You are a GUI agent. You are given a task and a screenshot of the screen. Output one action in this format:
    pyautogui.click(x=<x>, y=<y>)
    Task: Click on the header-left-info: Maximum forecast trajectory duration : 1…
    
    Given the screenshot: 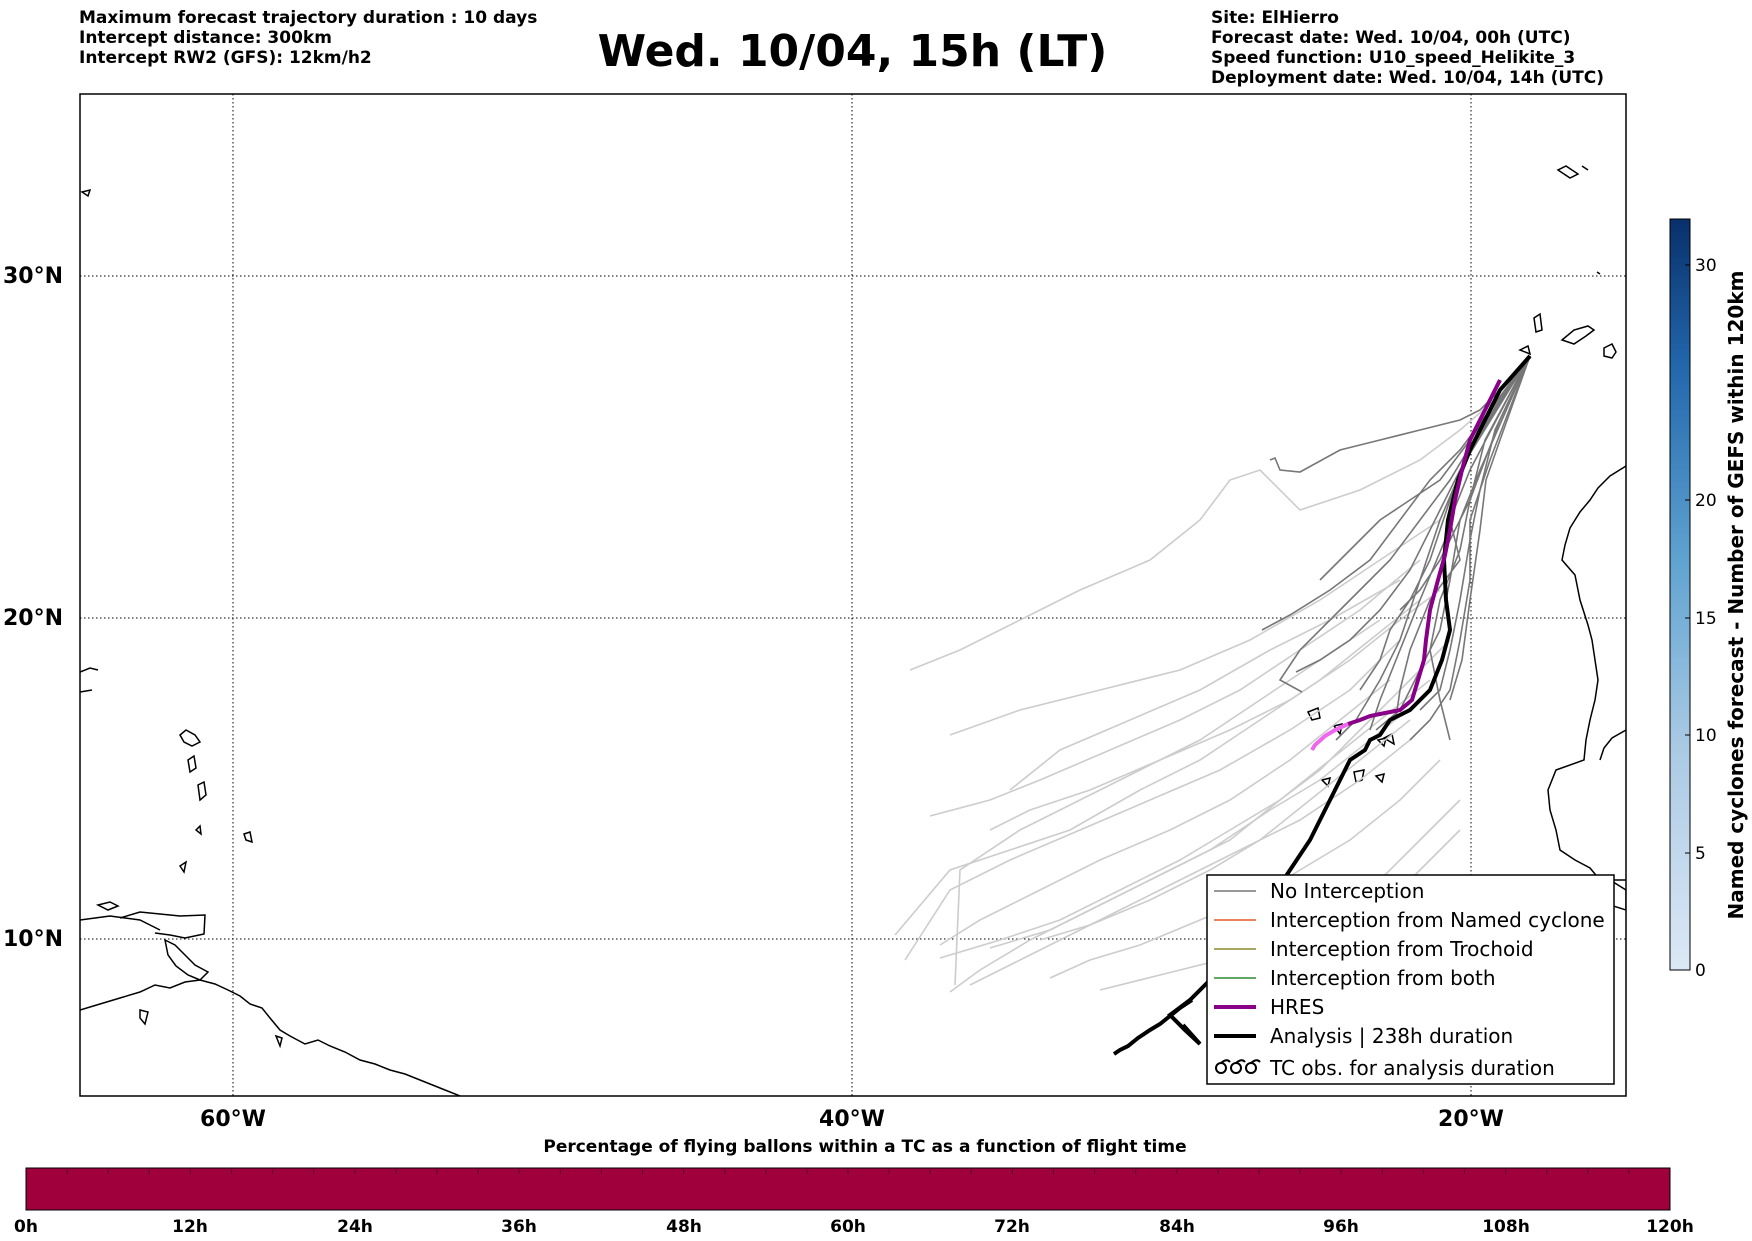 What is the action you would take?
    pyautogui.click(x=308, y=38)
    